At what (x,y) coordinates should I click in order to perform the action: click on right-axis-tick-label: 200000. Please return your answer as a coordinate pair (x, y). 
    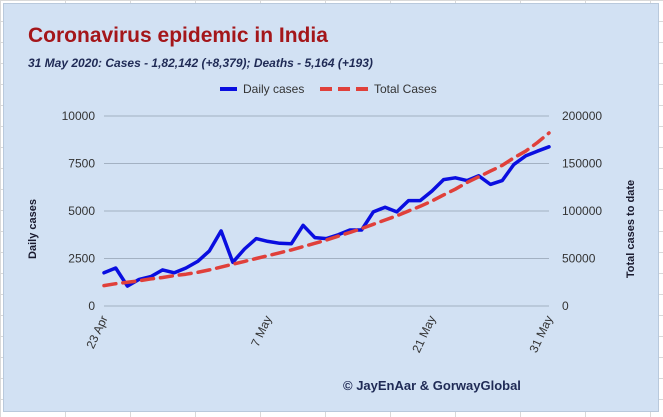
    Looking at the image, I should click on (582, 116).